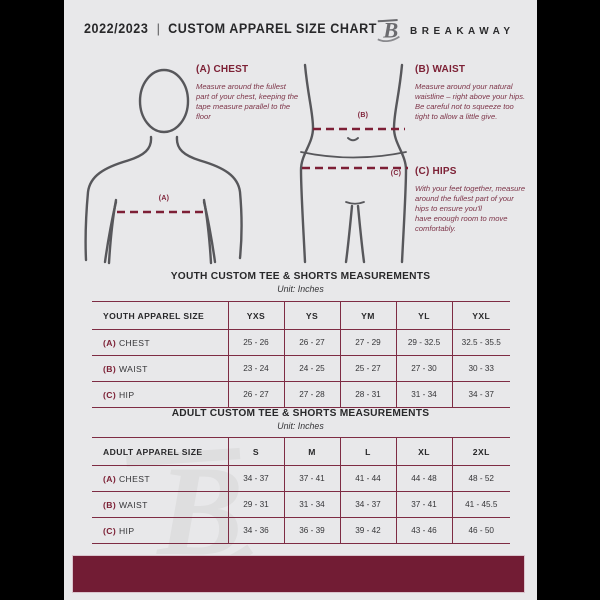 The width and height of the screenshot is (600, 600). What do you see at coordinates (154, 315) in the screenshot?
I see `youth-header-size: YOUTH APPAREL SIZE` at bounding box center [154, 315].